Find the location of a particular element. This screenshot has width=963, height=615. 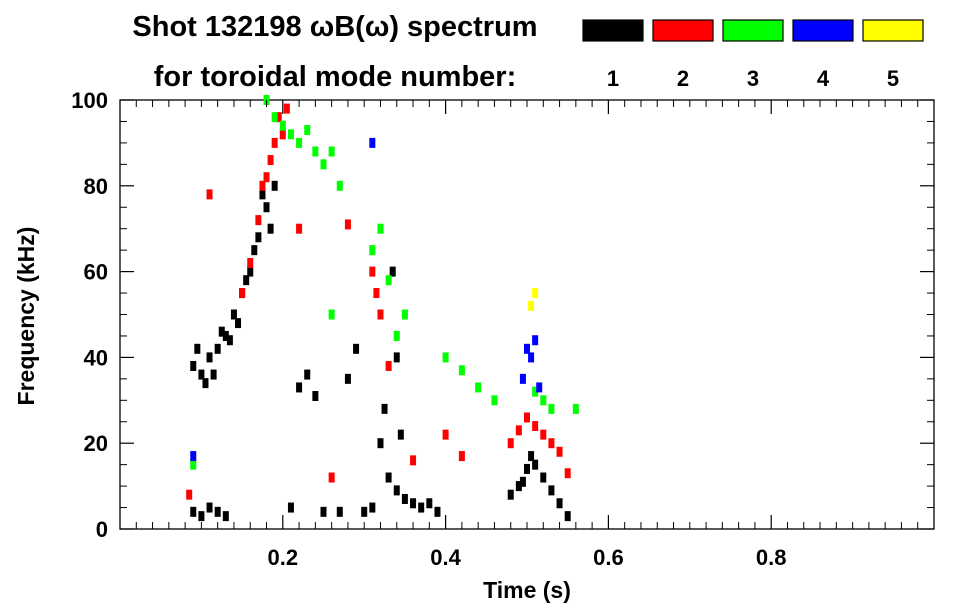

legend-label-5: 5 is located at coordinates (893, 78).